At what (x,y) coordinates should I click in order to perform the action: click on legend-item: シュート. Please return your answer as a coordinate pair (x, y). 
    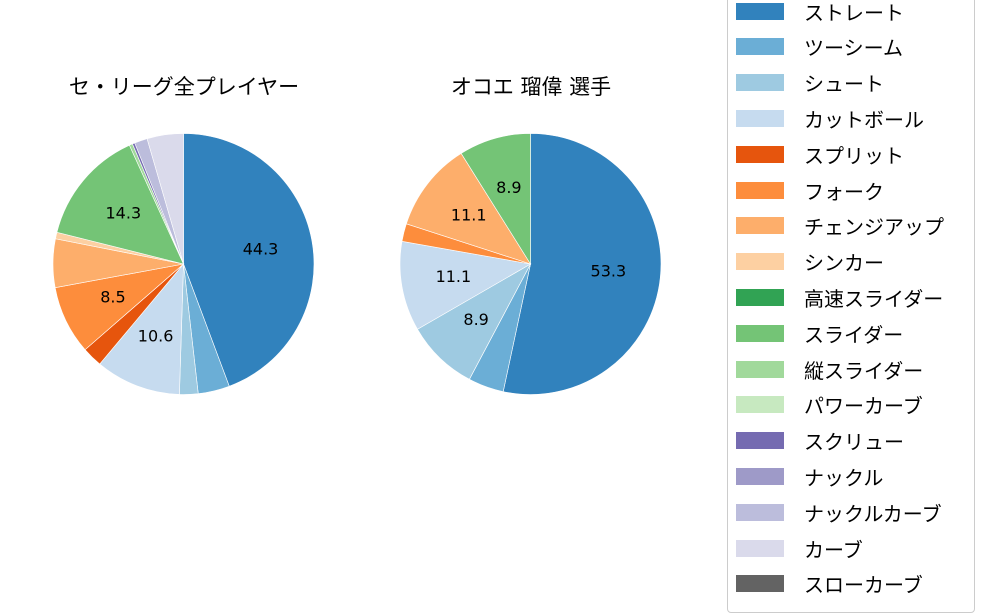
    Looking at the image, I should click on (810, 84).